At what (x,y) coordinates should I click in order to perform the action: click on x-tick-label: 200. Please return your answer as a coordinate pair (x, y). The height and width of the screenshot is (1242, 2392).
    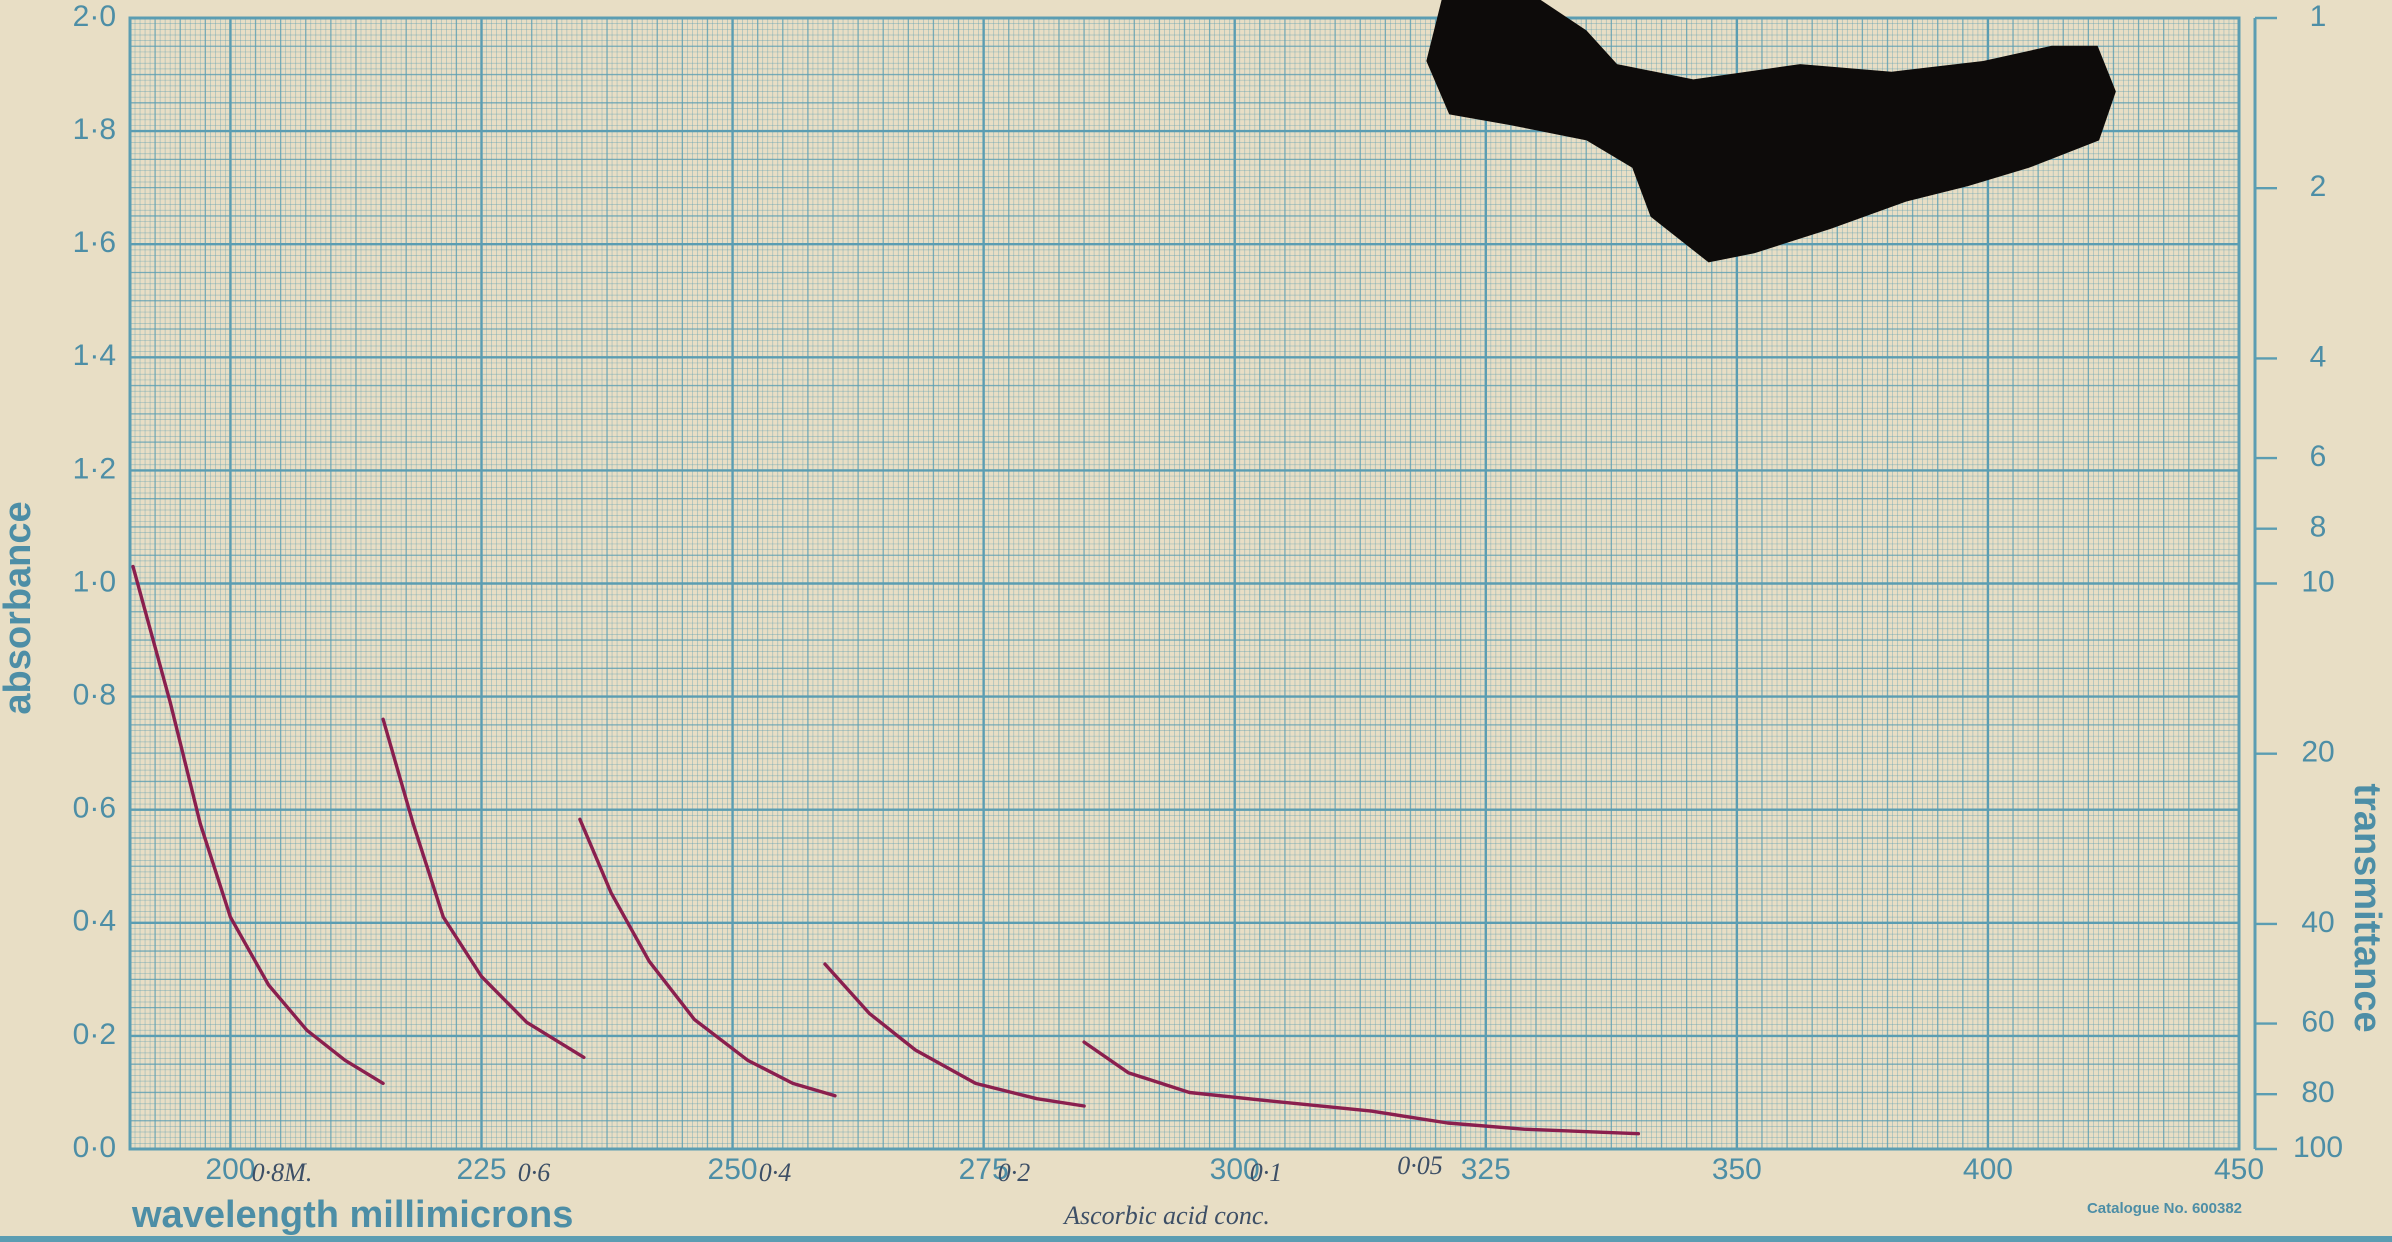
    Looking at the image, I should click on (230, 1169).